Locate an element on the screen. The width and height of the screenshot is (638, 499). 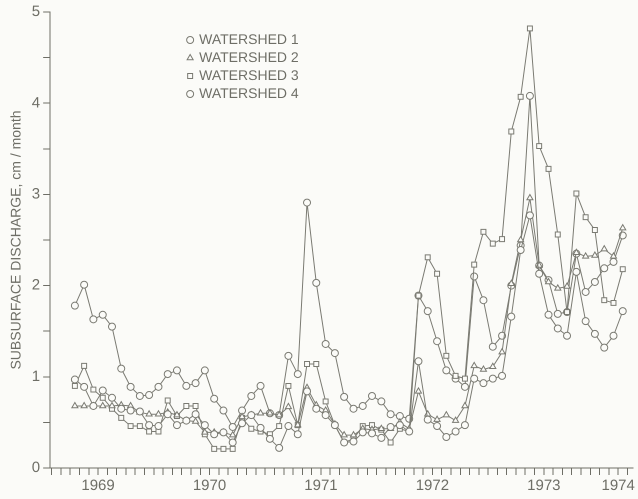
y-axis-title: SUBSURFACE DISCHARGE, cm / month is located at coordinates (15, 240).